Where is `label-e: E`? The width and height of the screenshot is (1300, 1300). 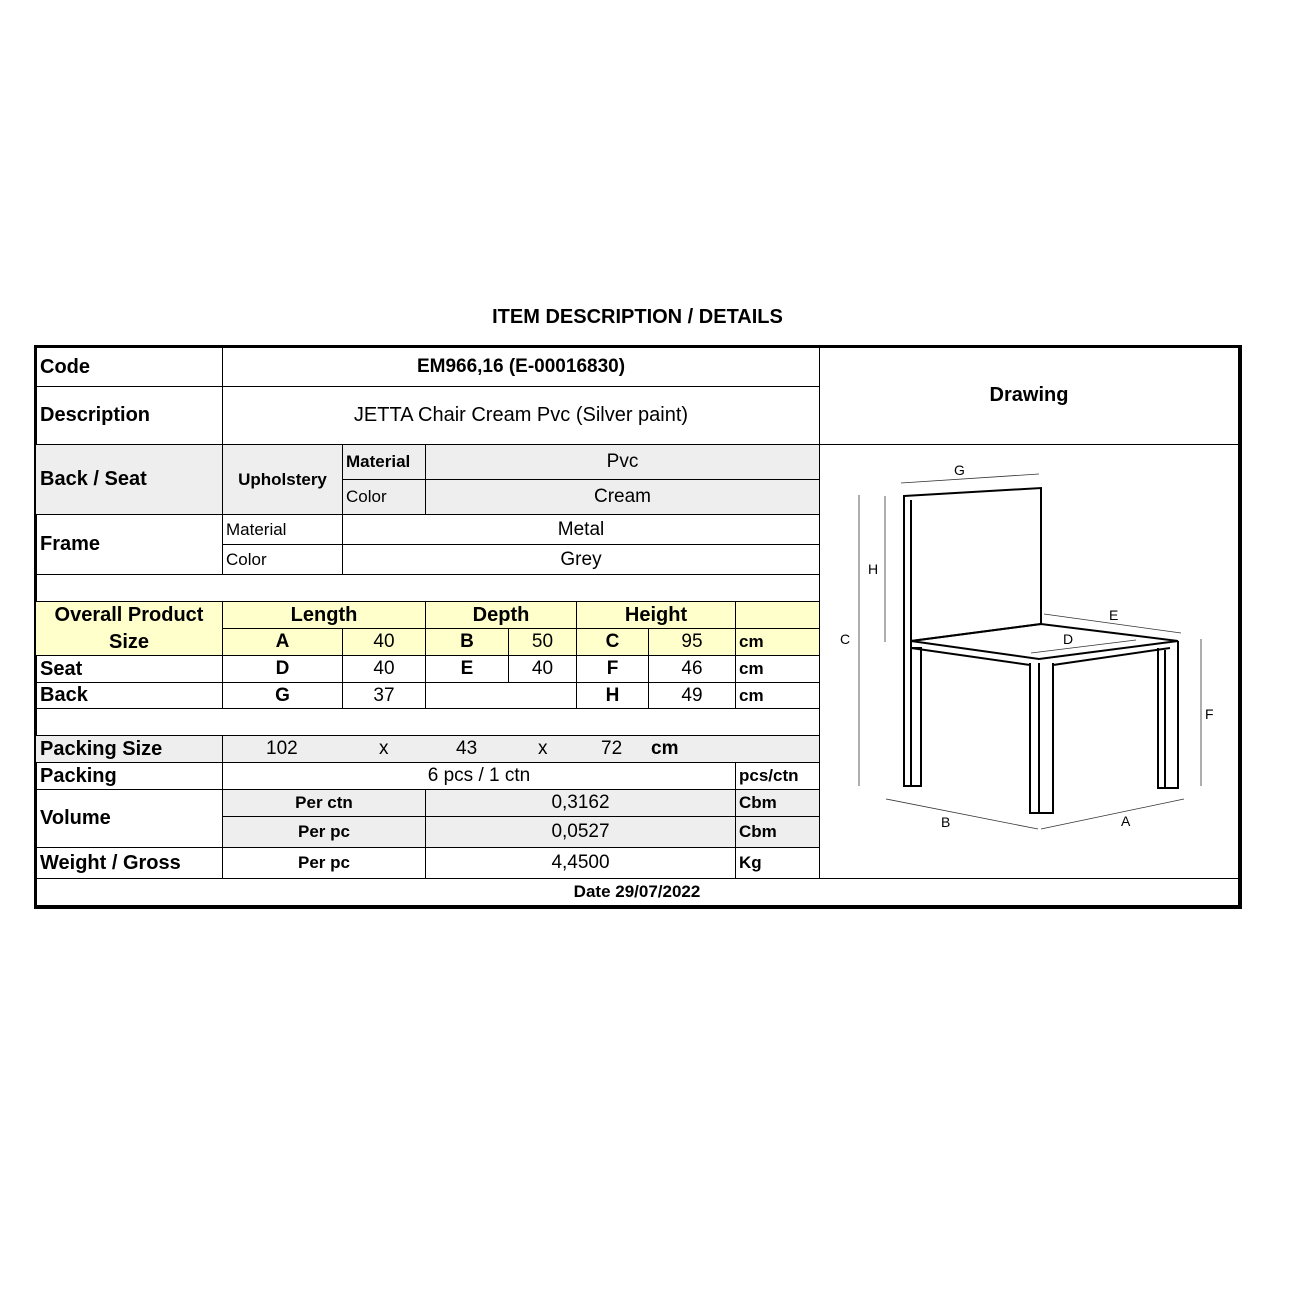
label-e: E is located at coordinates (1113, 615).